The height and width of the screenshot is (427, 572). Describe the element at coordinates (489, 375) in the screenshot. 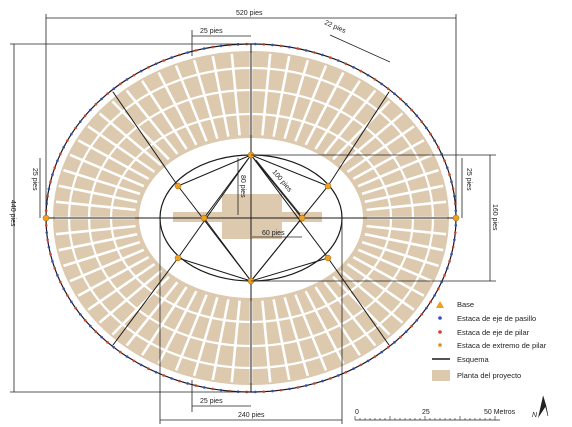

I see `legend-project-plan-label: Planta del proyecto` at that location.